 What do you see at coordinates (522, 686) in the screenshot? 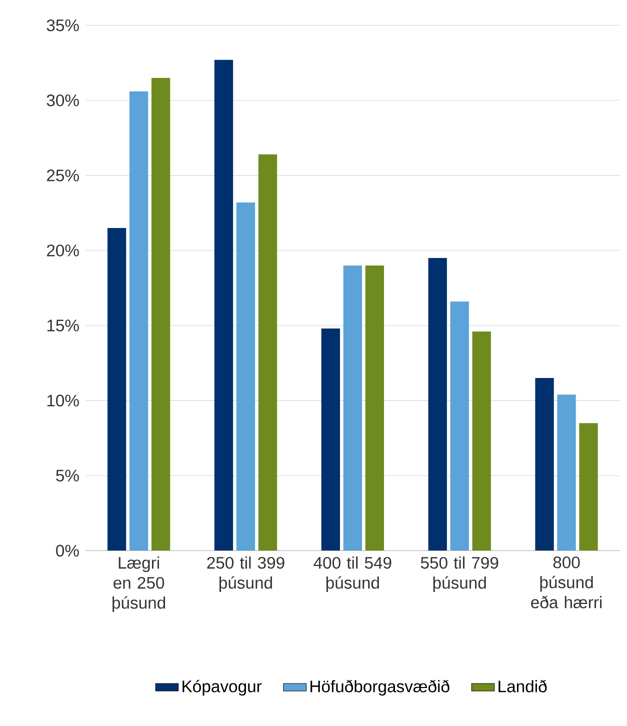
I see `legend-label: Landið` at bounding box center [522, 686].